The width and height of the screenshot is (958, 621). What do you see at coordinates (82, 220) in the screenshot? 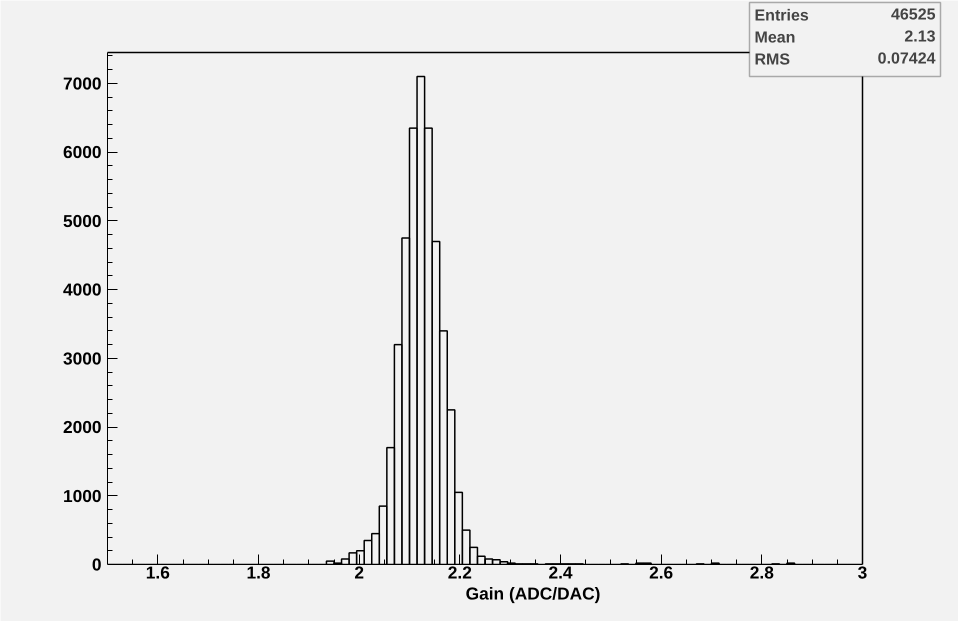
I see `y-tick-label: 5000` at bounding box center [82, 220].